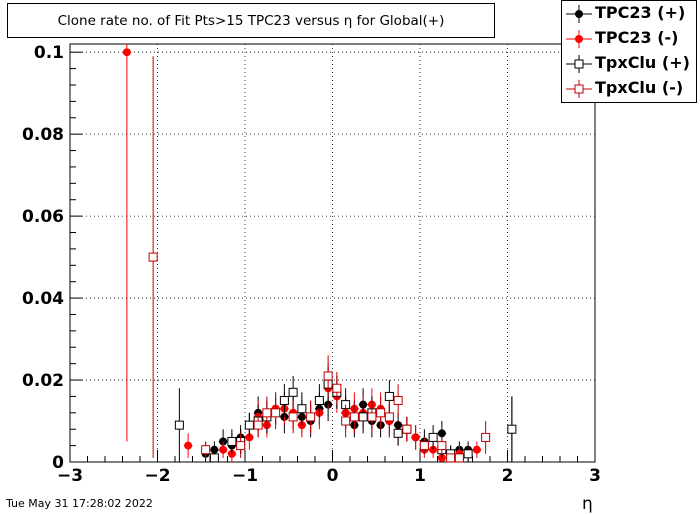  I want to click on timestamp: Tue May 31 17:28:02 2022, so click(79, 503).